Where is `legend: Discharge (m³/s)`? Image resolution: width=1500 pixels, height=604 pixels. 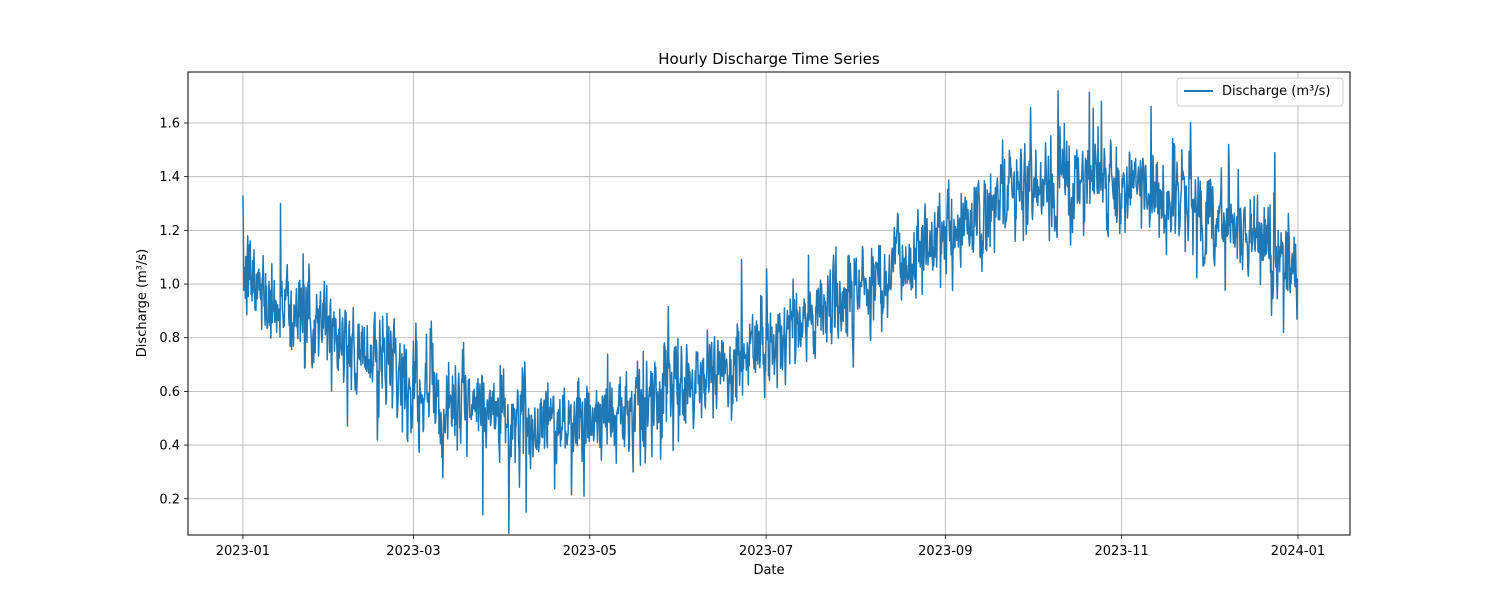
legend: Discharge (m³/s) is located at coordinates (1260, 92).